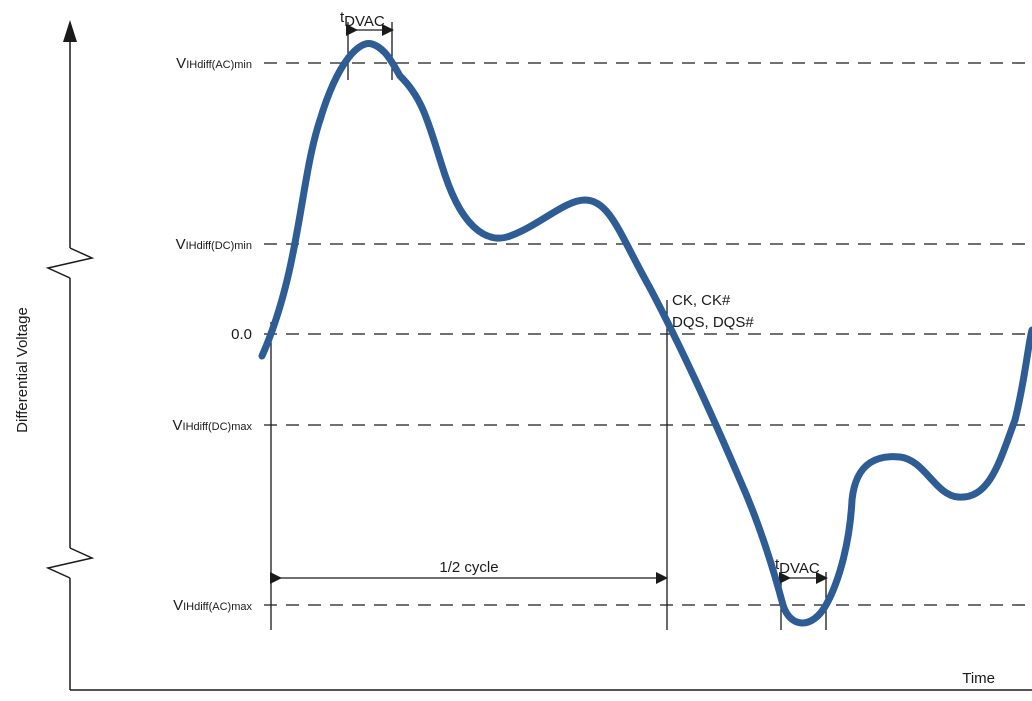  Describe the element at coordinates (797, 566) in the screenshot. I see `tdvac-bottom-label: tDVAC` at that location.